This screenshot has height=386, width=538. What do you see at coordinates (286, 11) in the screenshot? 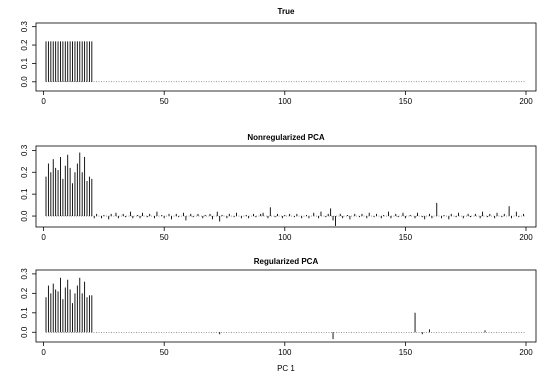
I see `chart-title: True` at bounding box center [286, 11].